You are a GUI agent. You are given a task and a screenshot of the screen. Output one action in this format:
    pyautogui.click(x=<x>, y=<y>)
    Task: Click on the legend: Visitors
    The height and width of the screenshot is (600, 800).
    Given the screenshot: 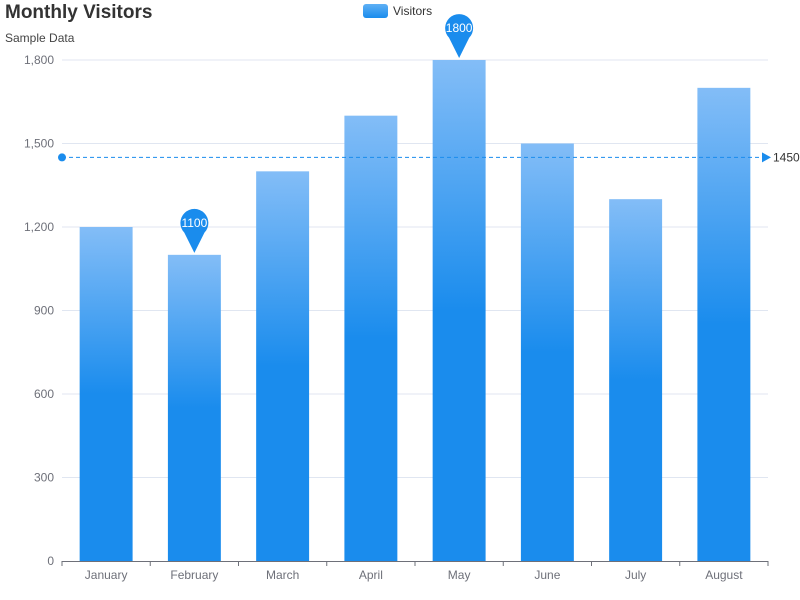 What is the action you would take?
    pyautogui.click(x=397, y=11)
    